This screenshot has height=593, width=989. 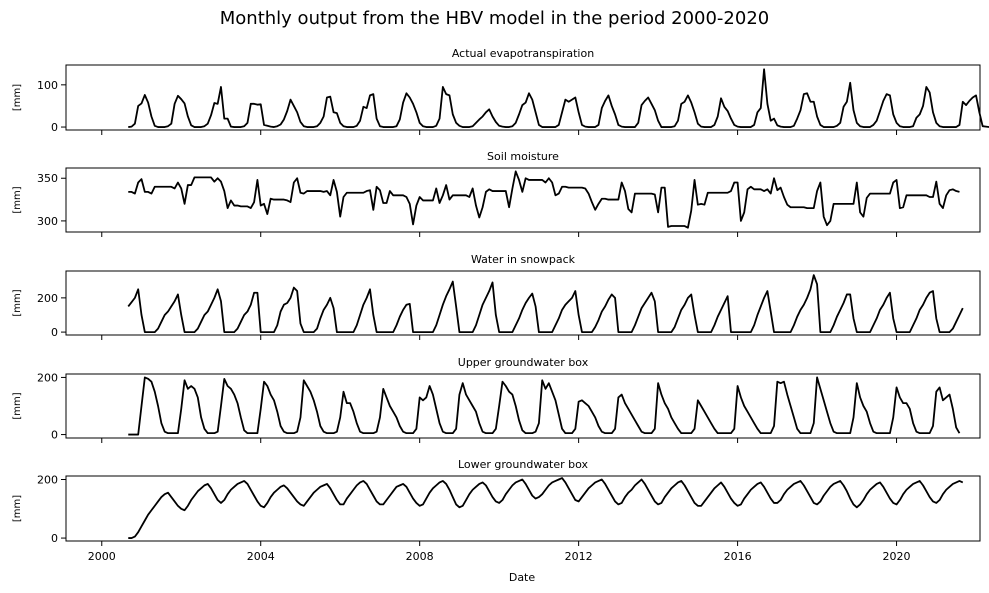 I want to click on x-tick-label: 2004, so click(x=261, y=556).